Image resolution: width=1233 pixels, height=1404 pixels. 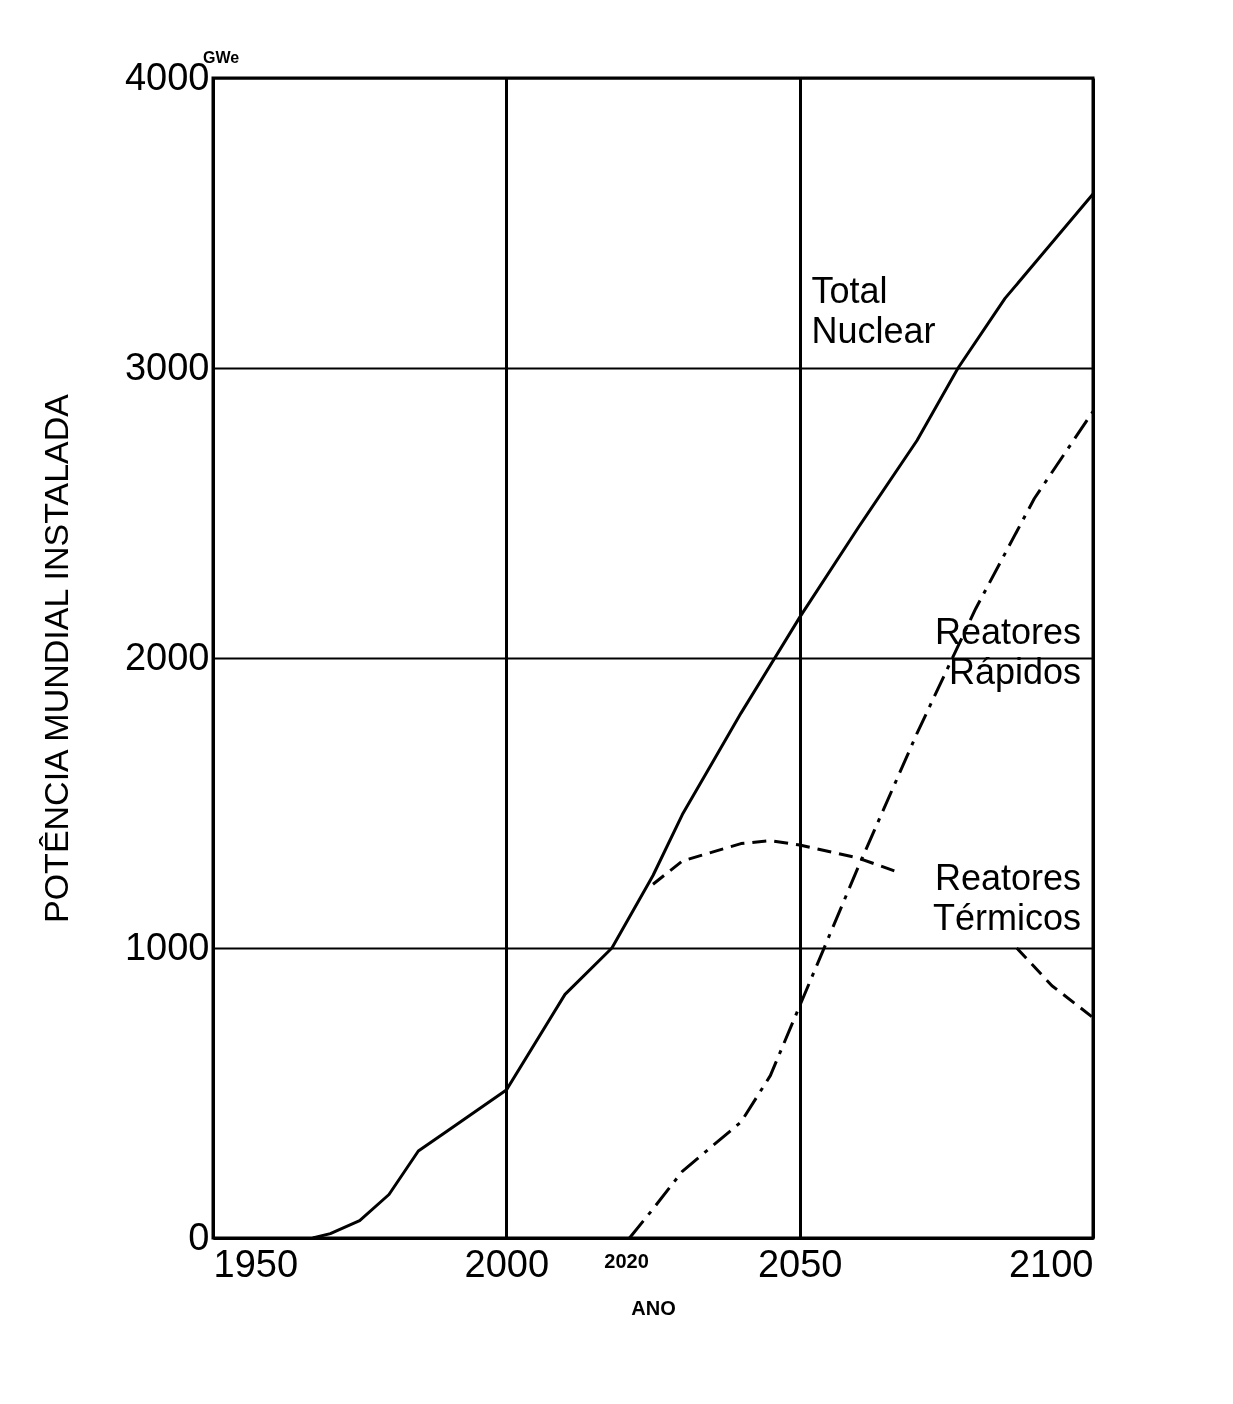 What do you see at coordinates (1051, 1263) in the screenshot?
I see `x-tick-label: 2100` at bounding box center [1051, 1263].